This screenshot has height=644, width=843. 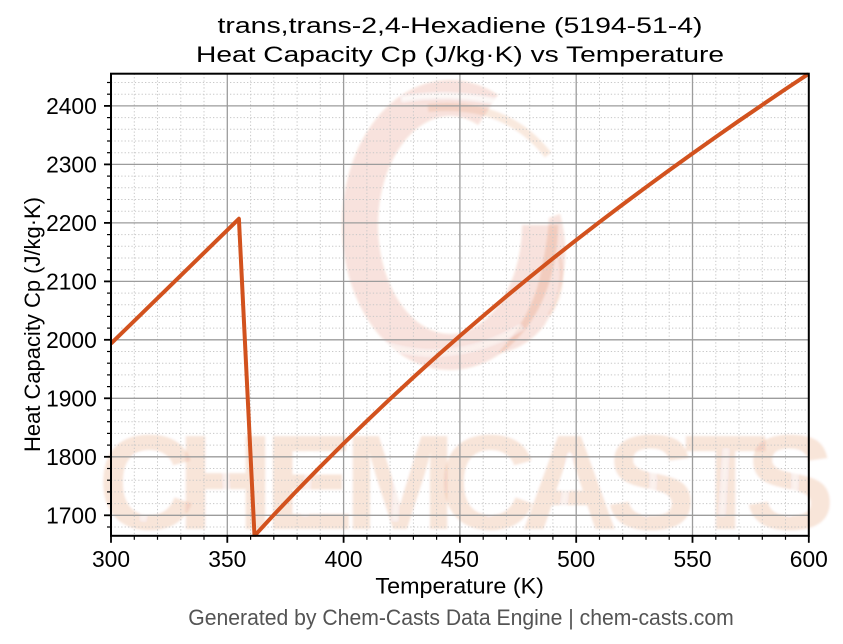 What do you see at coordinates (570, 482) in the screenshot?
I see `svg-text: A` at bounding box center [570, 482].